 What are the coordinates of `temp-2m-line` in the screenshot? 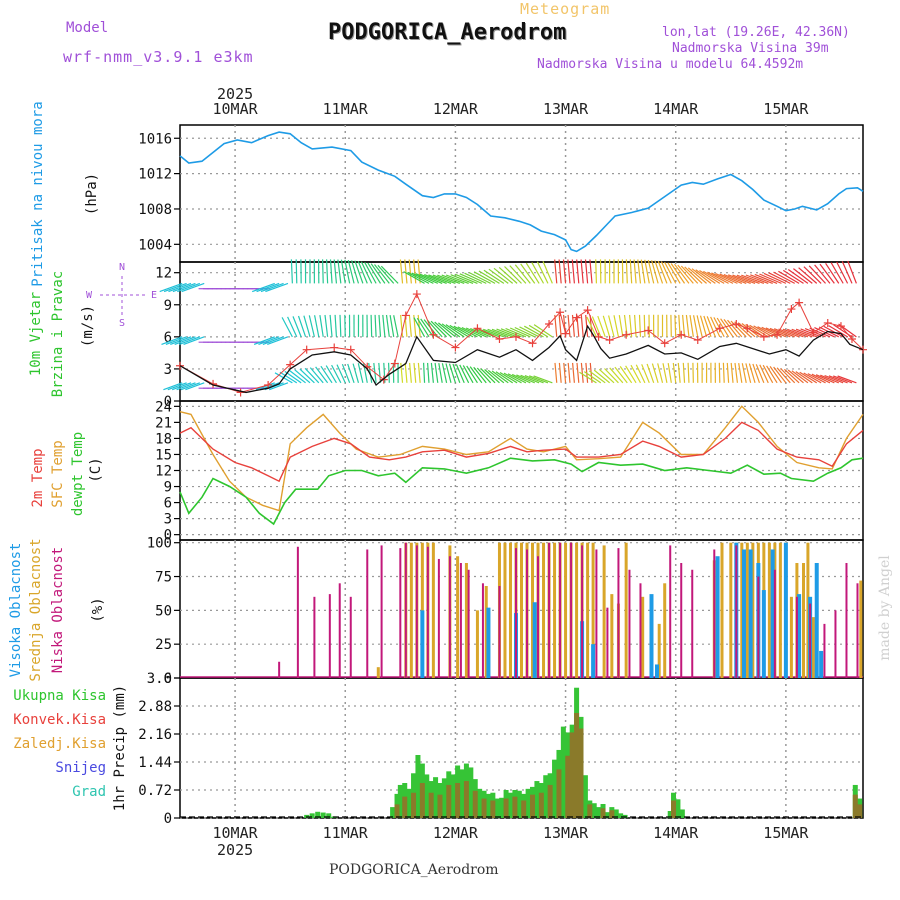 It's located at (521, 452).